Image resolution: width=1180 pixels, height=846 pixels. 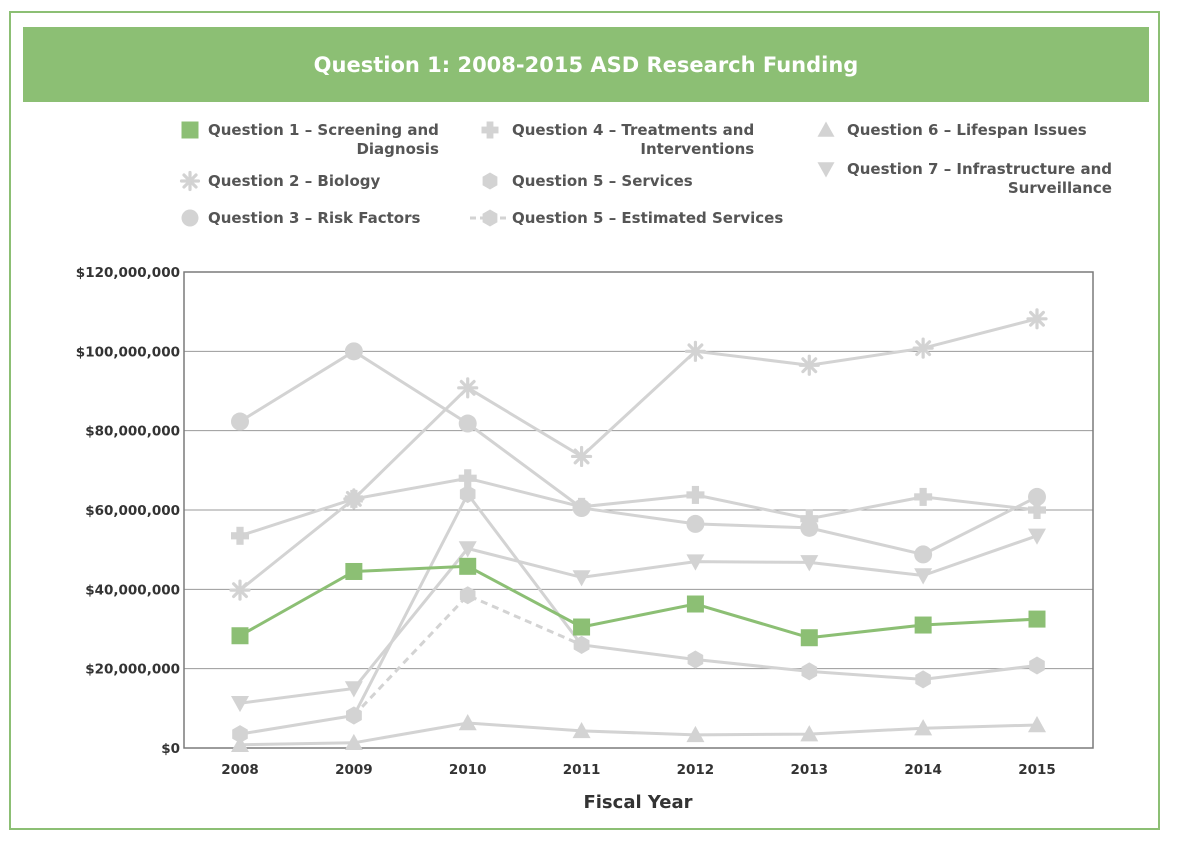 I want to click on x-axis-title: Fiscal Year, so click(x=637, y=802).